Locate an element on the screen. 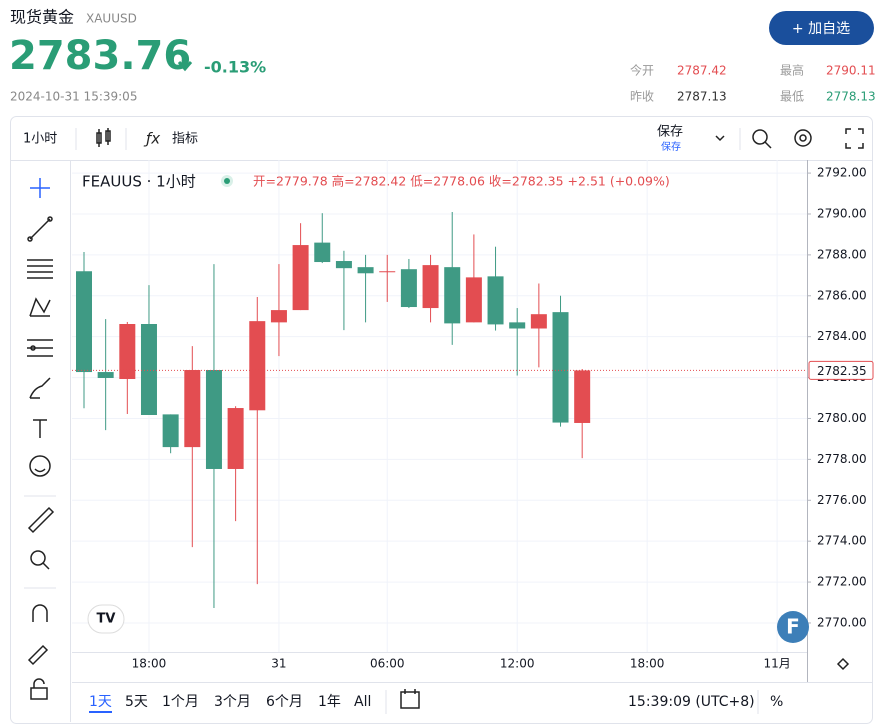 The image size is (878, 727). range-button: 1年 is located at coordinates (329, 702).